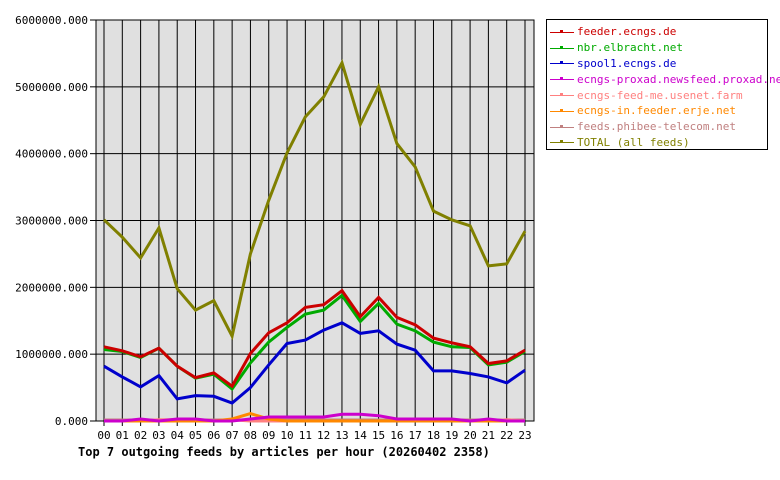 This screenshot has height=480, width=780. Describe the element at coordinates (268, 435) in the screenshot. I see `svg-text: 09` at that location.